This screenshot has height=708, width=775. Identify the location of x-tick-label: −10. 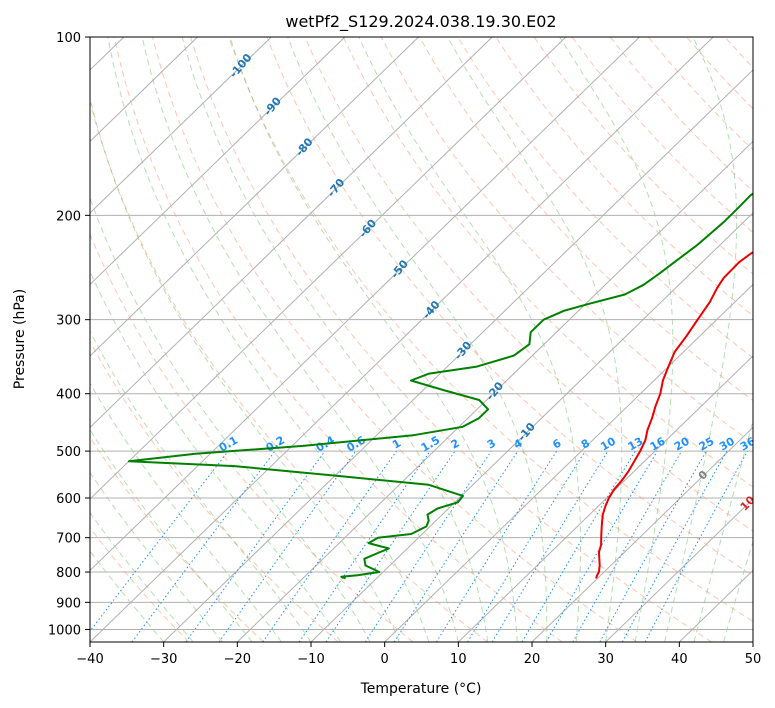
(310, 659).